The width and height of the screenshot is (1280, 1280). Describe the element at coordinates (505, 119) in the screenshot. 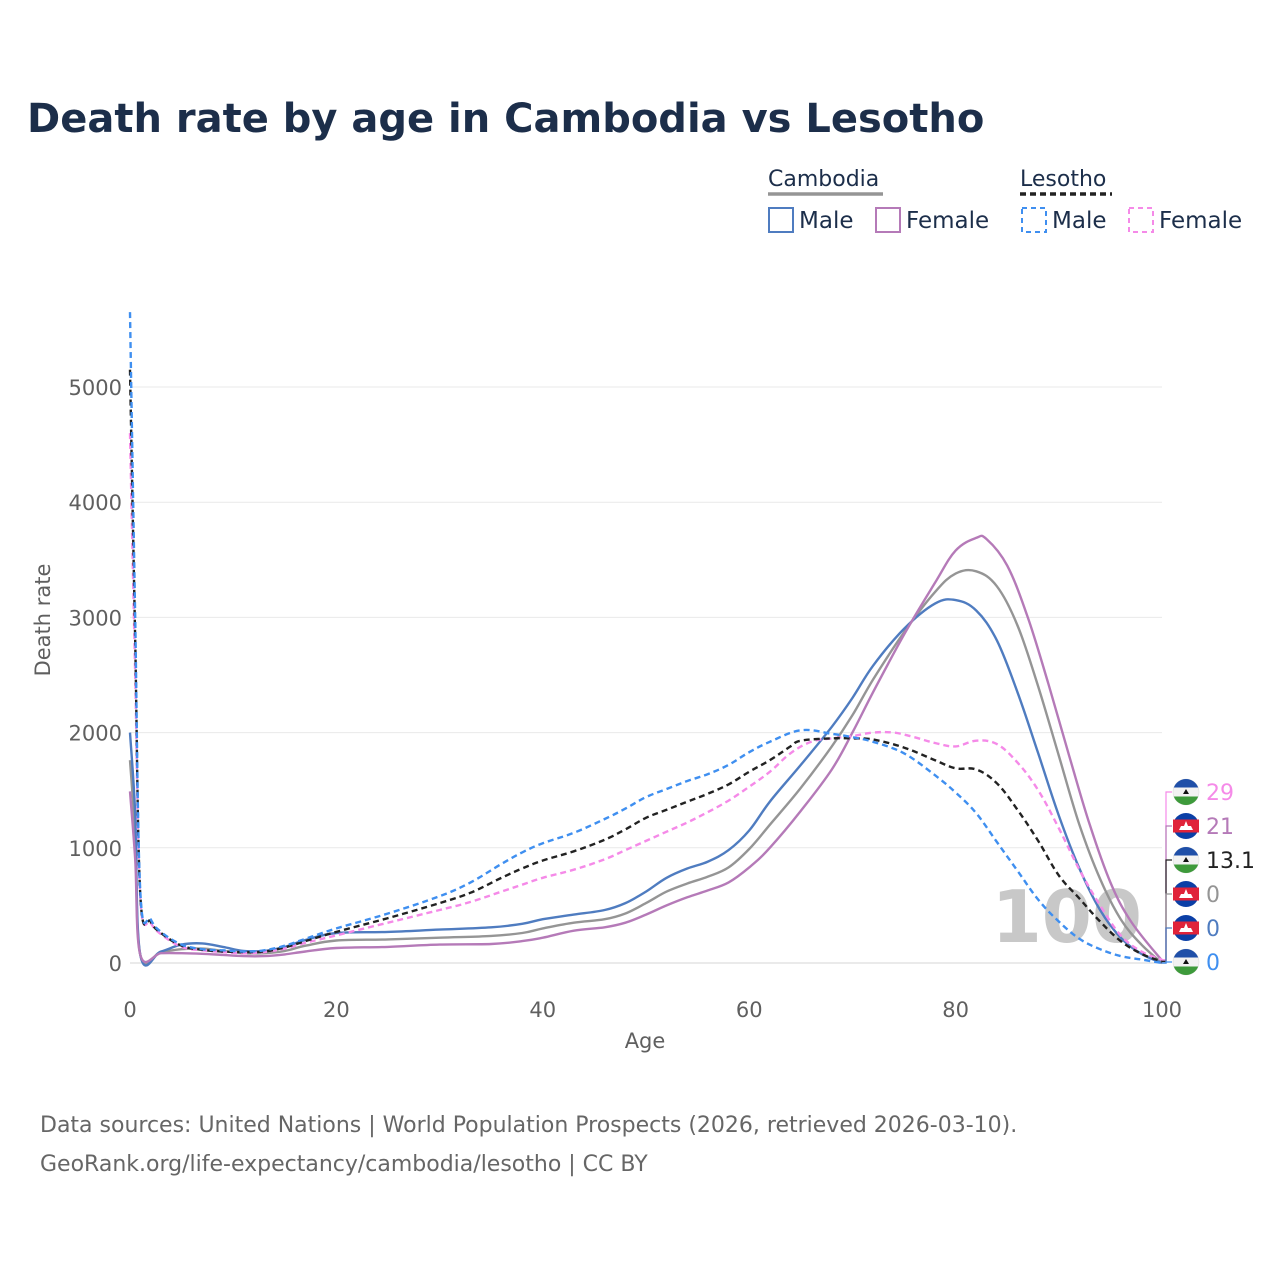

I see `chart-title: Death rate by age in Cambodia vs Lesotho` at that location.